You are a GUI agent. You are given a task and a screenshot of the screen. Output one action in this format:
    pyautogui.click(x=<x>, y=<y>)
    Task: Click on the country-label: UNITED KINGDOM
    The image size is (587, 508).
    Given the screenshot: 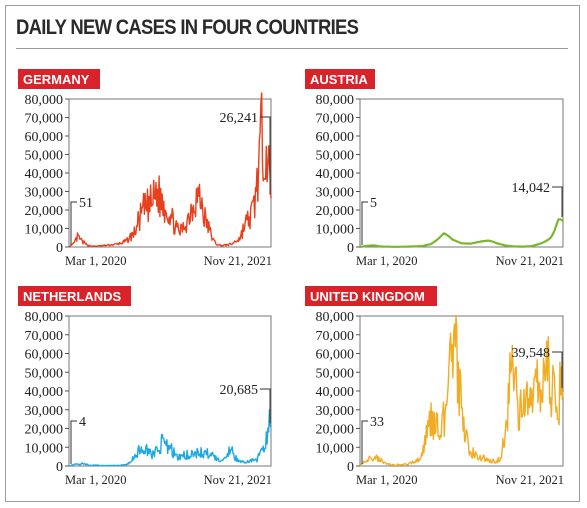 What is the action you would take?
    pyautogui.click(x=367, y=296)
    